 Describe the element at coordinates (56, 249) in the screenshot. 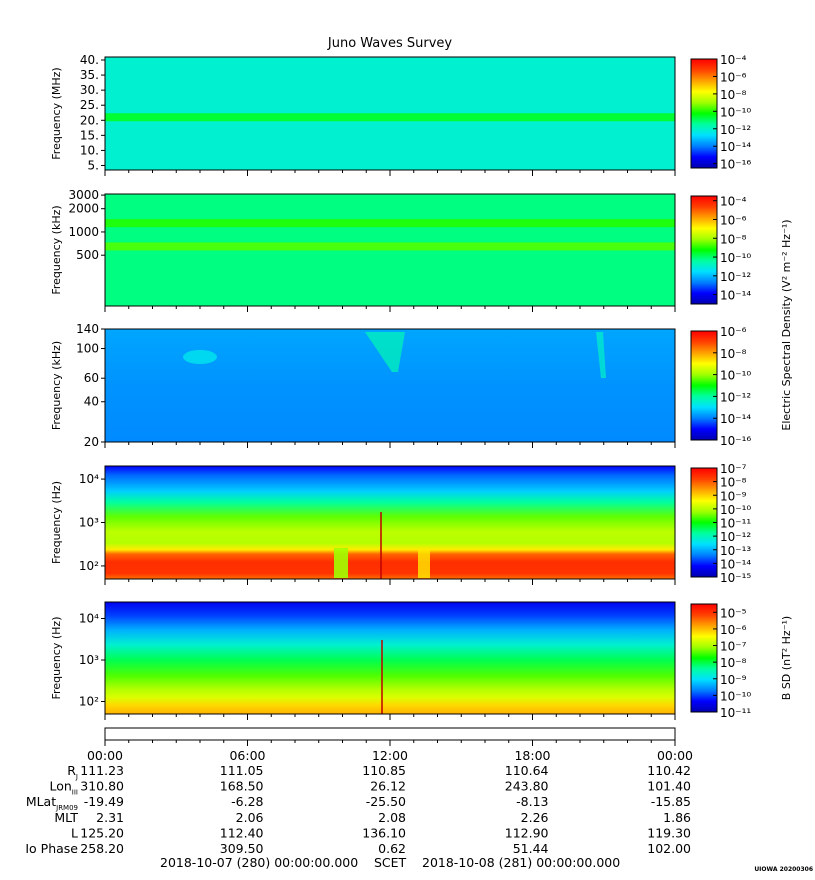

I see `panel-2-y-axis-label: Frequency (kHz)` at that location.